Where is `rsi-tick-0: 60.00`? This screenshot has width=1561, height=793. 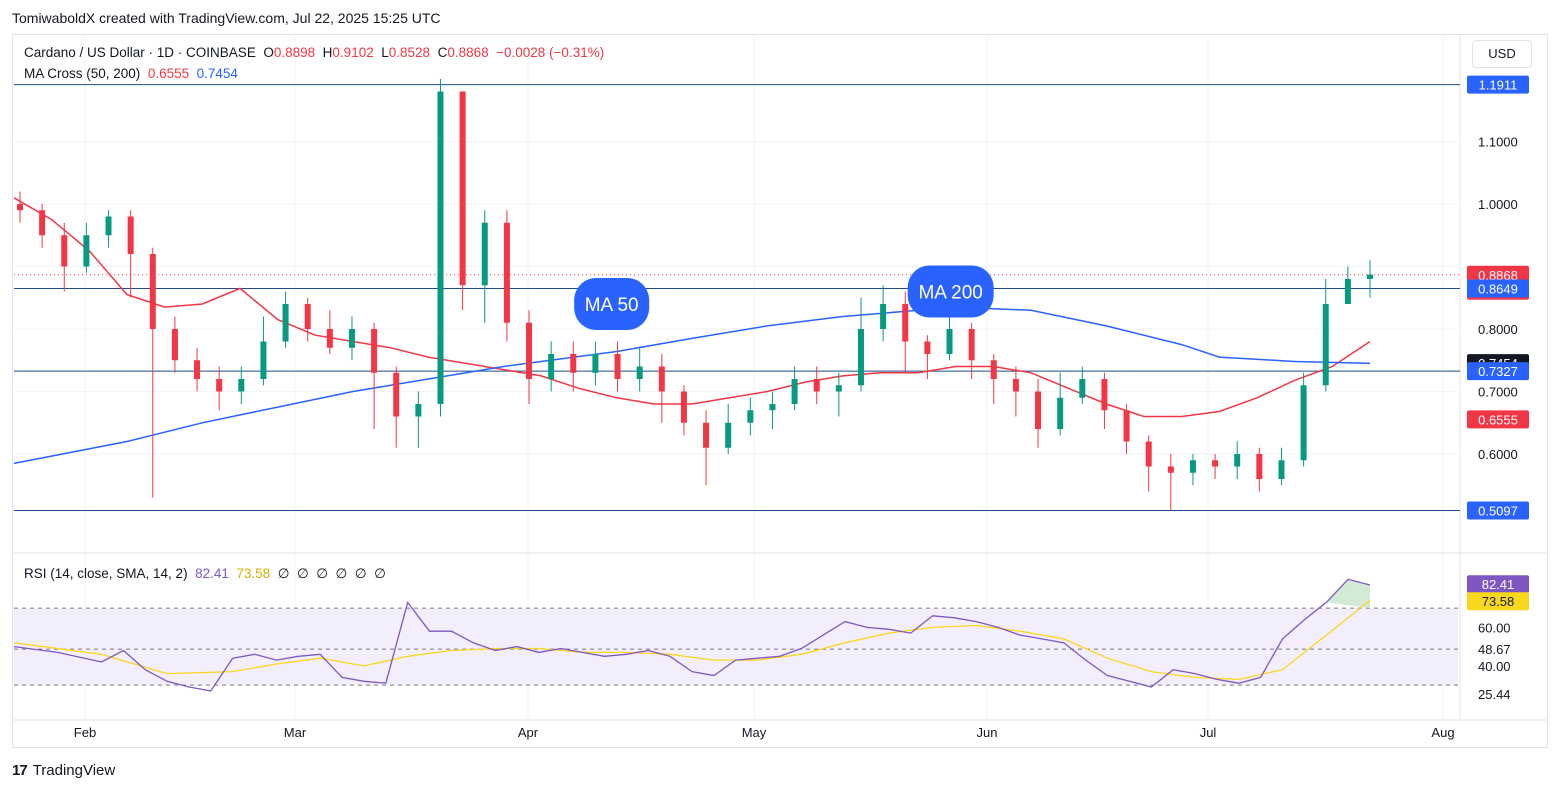
rsi-tick-0: 60.00 is located at coordinates (1494, 627).